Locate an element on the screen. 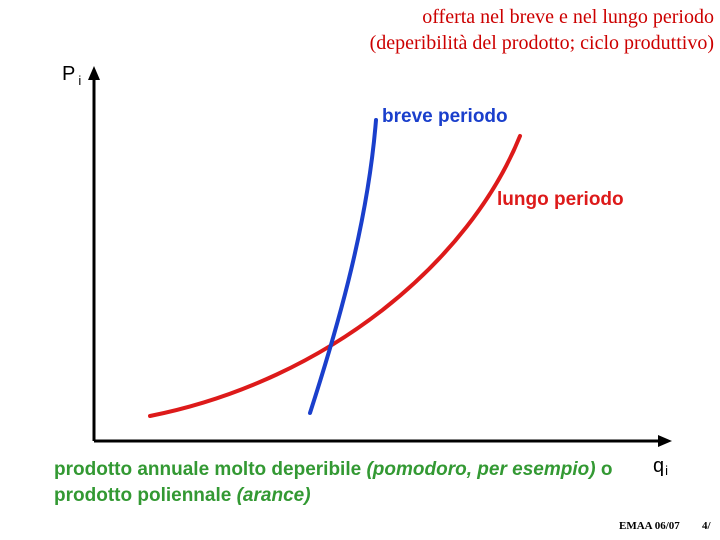 The height and width of the screenshot is (540, 720). footer-page: 4/ is located at coordinates (706, 526).